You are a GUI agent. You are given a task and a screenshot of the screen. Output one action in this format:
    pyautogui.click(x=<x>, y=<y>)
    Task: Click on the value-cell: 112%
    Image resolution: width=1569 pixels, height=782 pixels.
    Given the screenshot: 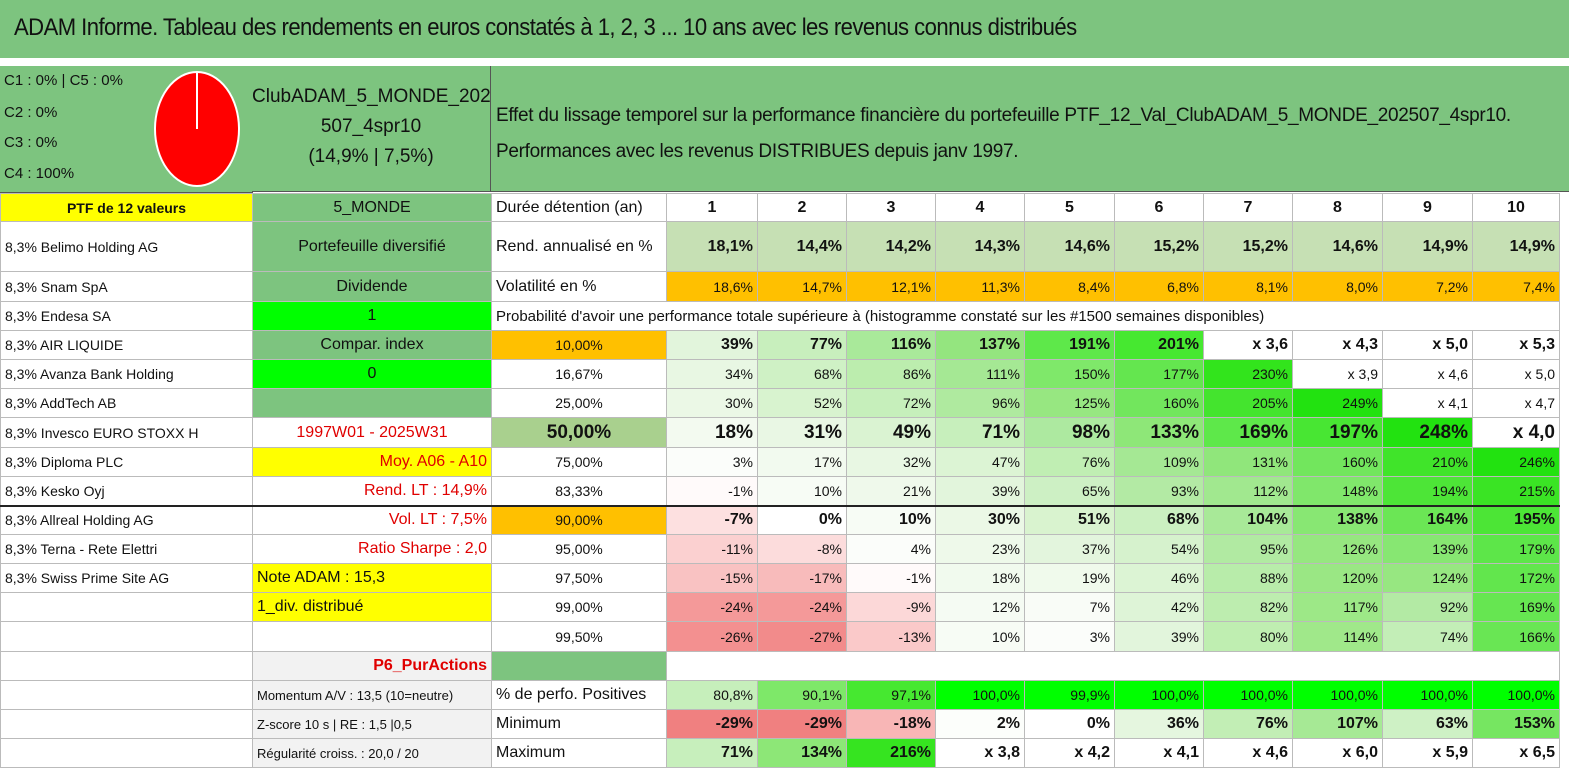 What is the action you would take?
    pyautogui.click(x=1248, y=491)
    